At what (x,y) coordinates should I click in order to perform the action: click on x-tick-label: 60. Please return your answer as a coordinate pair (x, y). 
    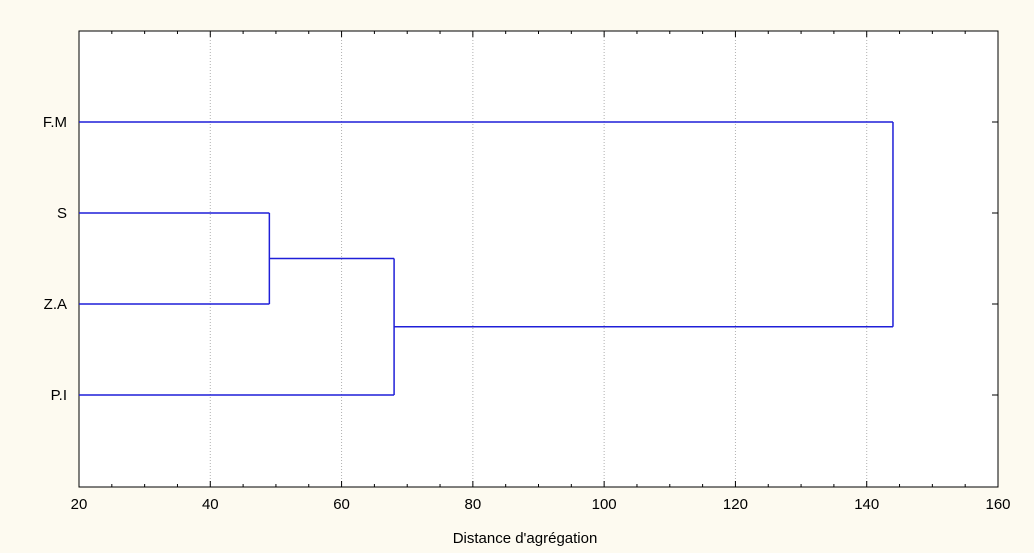
    Looking at the image, I should click on (341, 504).